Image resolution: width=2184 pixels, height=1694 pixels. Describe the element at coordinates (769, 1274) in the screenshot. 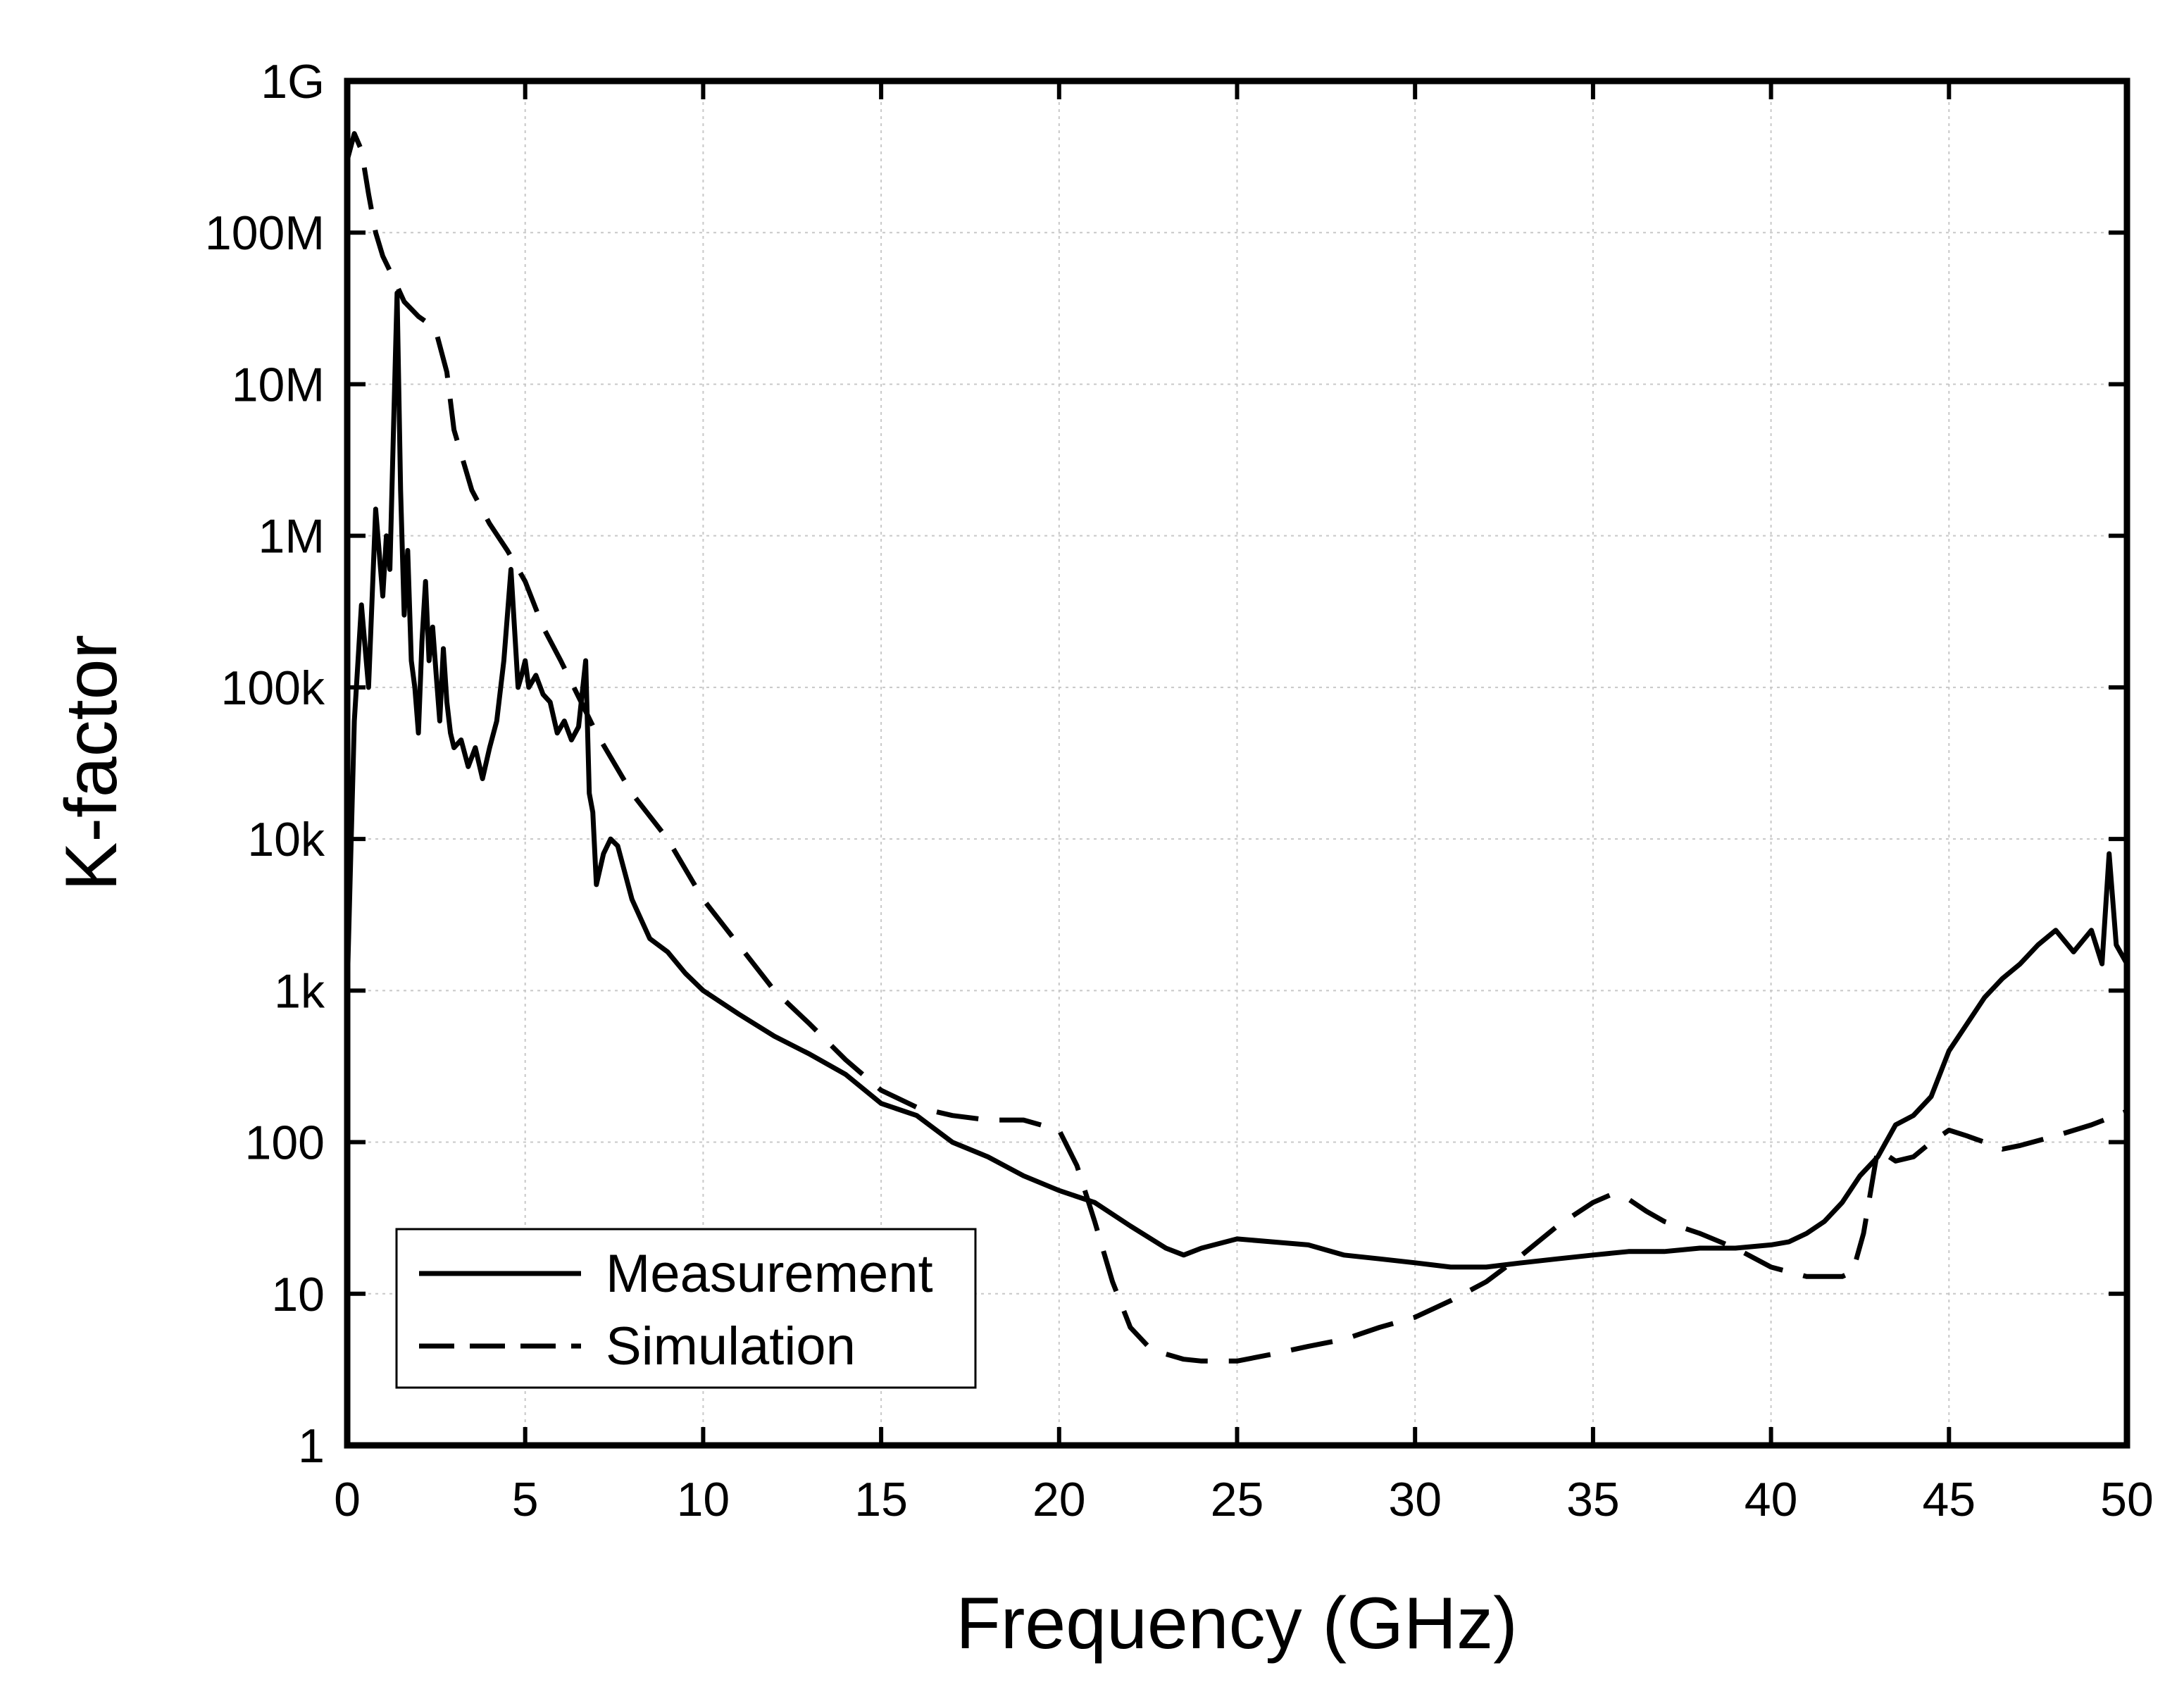

I see `legend-measurement-label: Measurement` at that location.